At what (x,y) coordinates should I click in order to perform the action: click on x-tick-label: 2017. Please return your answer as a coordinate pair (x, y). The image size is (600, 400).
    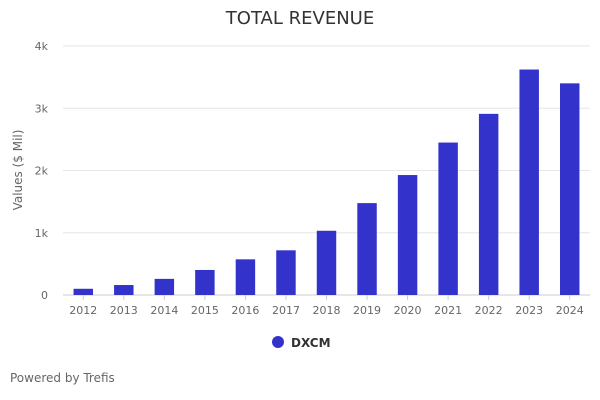
    Looking at the image, I should click on (286, 310).